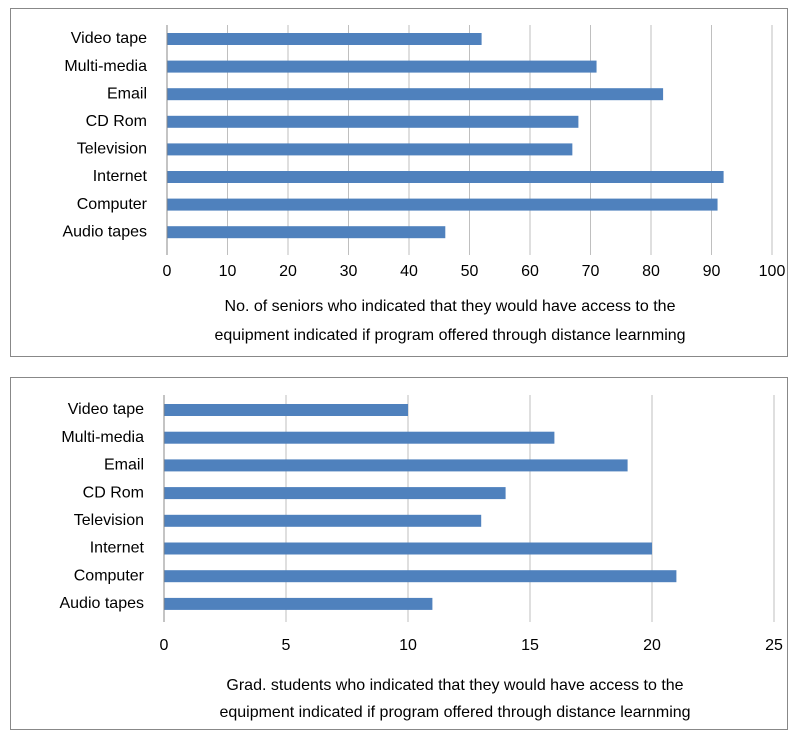  What do you see at coordinates (349, 271) in the screenshot?
I see `x-tick-label: 30` at bounding box center [349, 271].